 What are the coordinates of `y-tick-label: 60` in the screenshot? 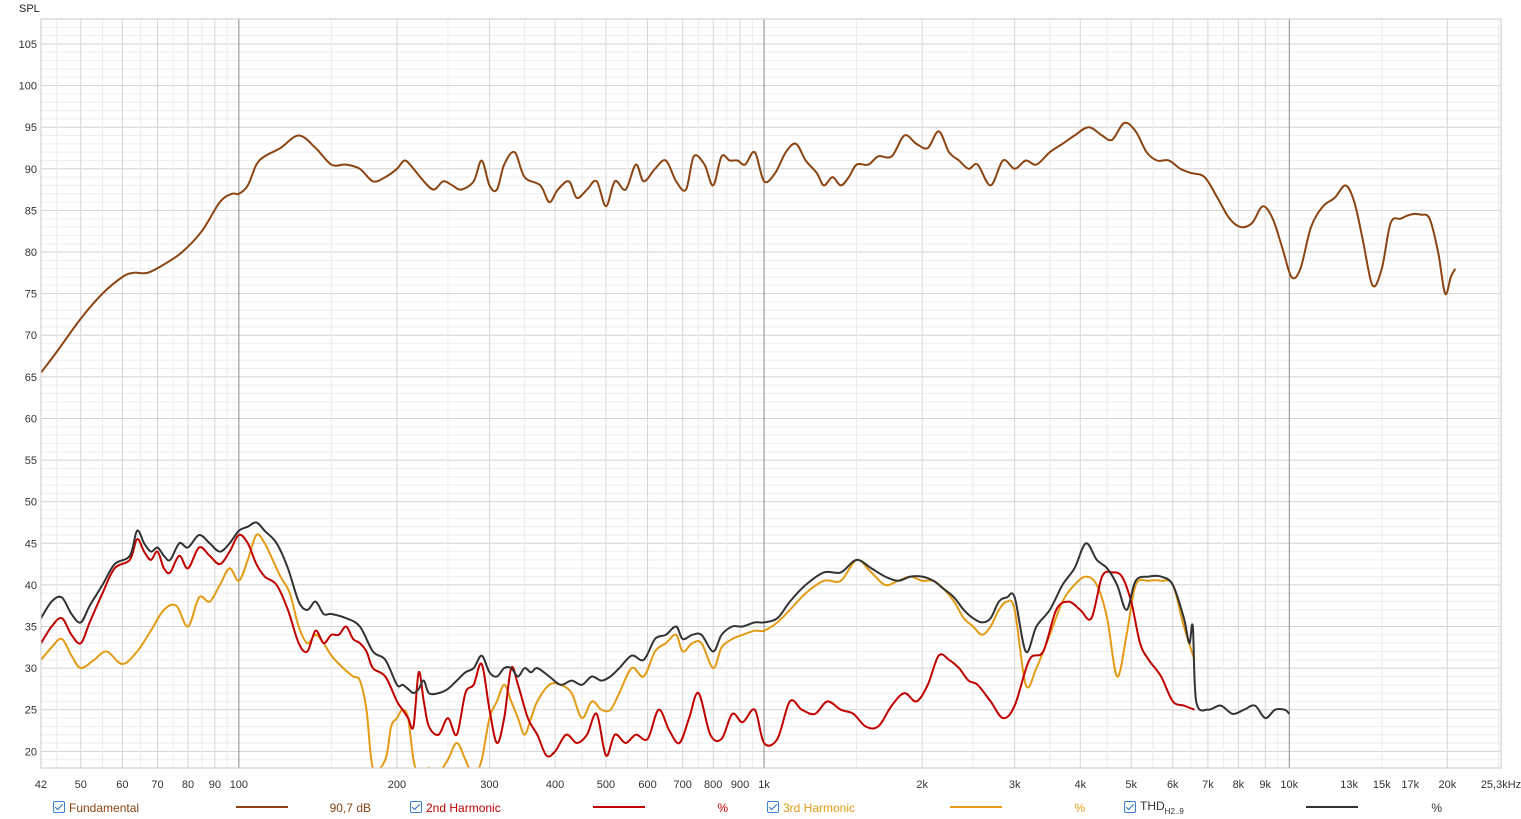 It's located at (31, 419).